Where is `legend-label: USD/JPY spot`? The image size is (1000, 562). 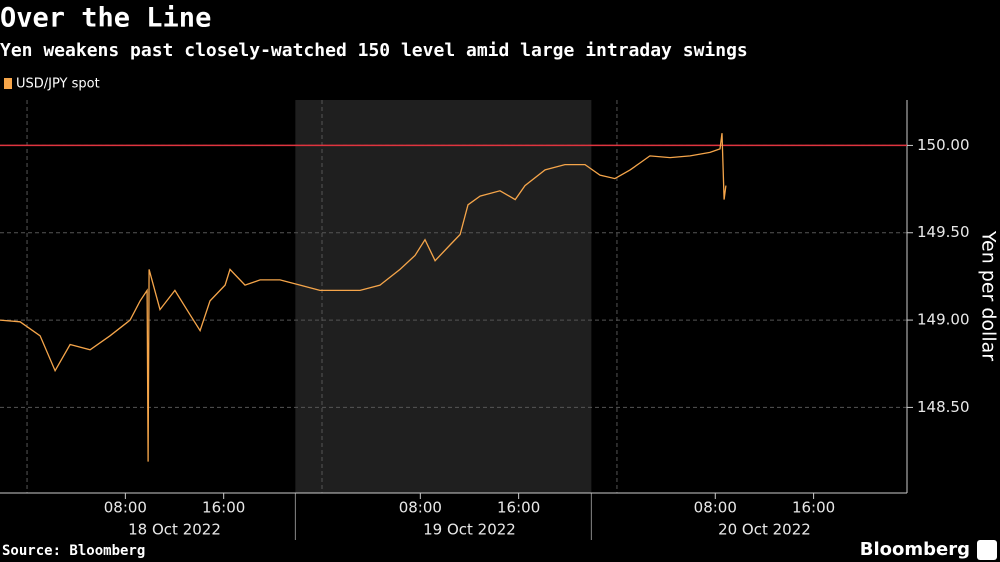 legend-label: USD/JPY spot is located at coordinates (58, 84).